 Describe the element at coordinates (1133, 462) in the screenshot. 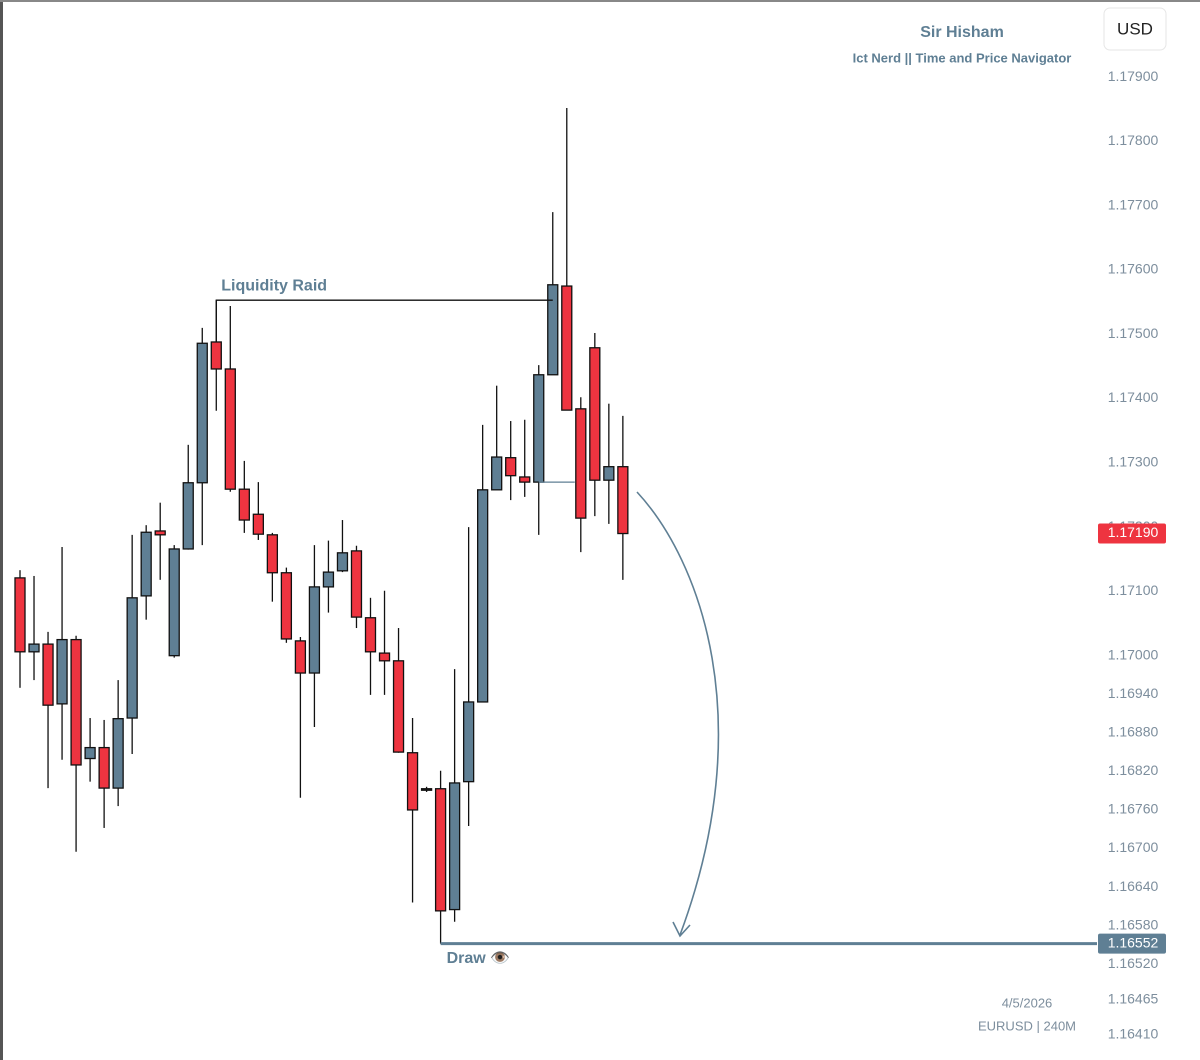

I see `y-tick-label: 1.17300` at that location.